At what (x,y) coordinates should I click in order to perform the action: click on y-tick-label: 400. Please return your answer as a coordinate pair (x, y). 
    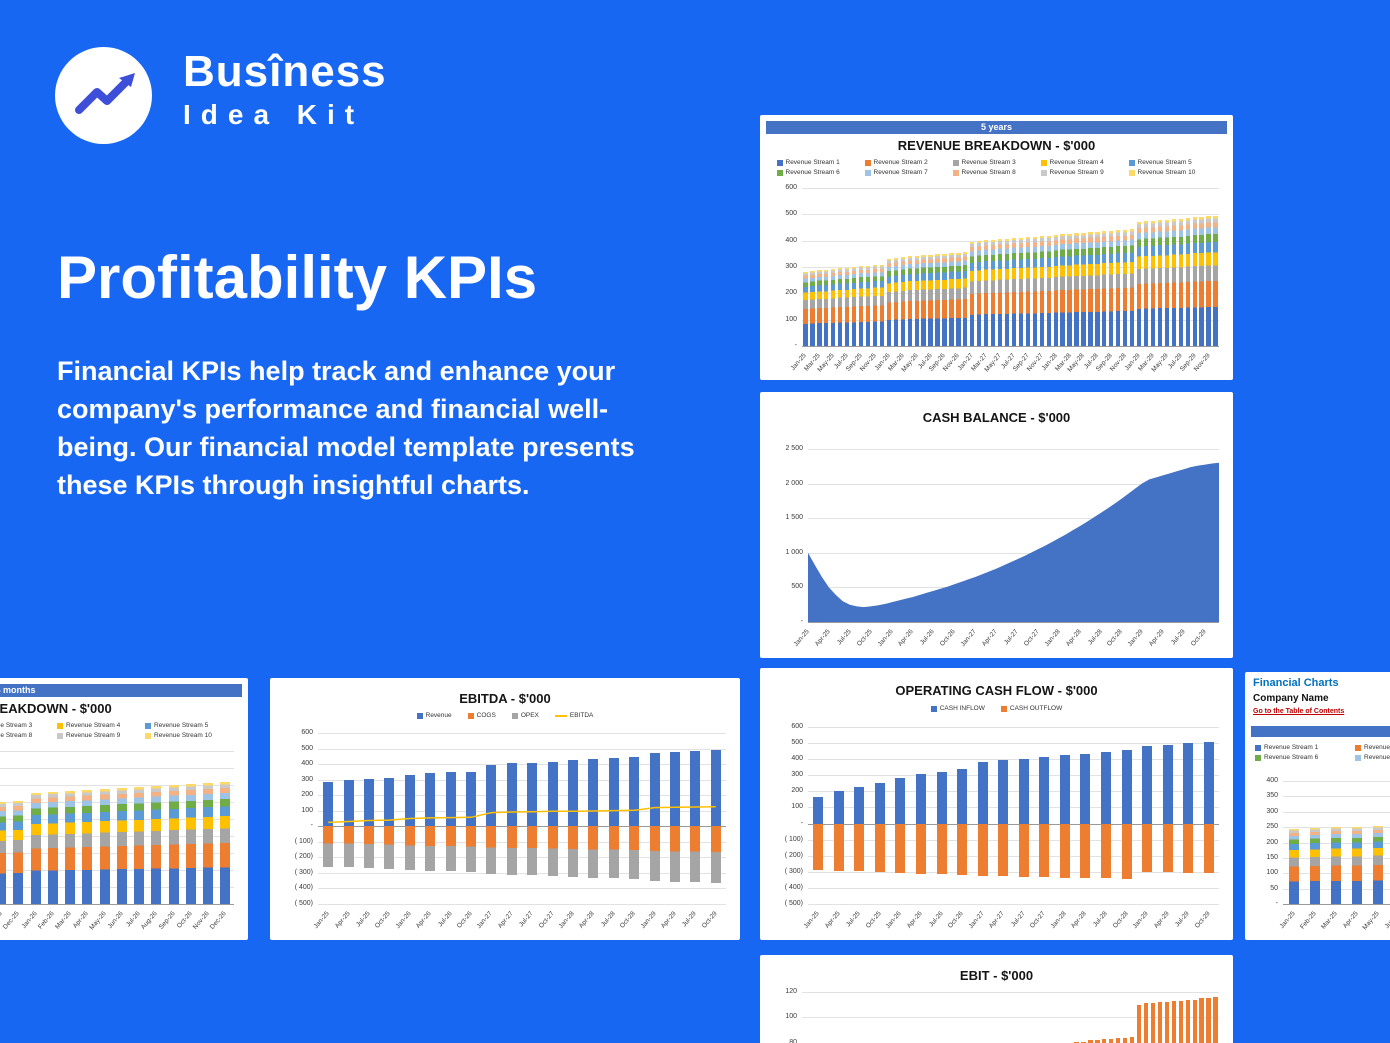
    Looking at the image, I should click on (797, 759).